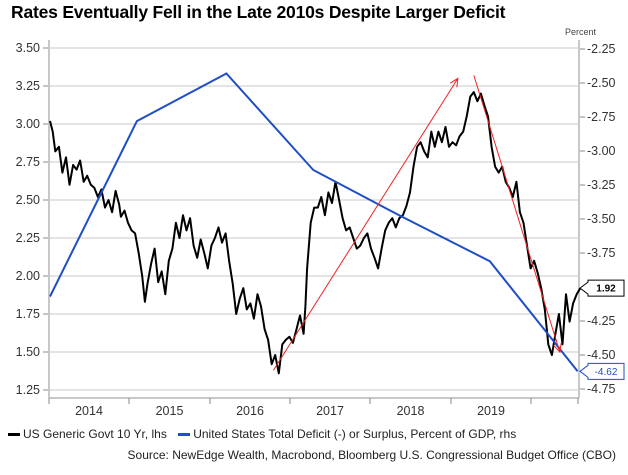 The width and height of the screenshot is (628, 475). Describe the element at coordinates (313, 408) in the screenshot. I see `x-axis-ticks: 2014 2015 2016 2017 2018 2019` at that location.